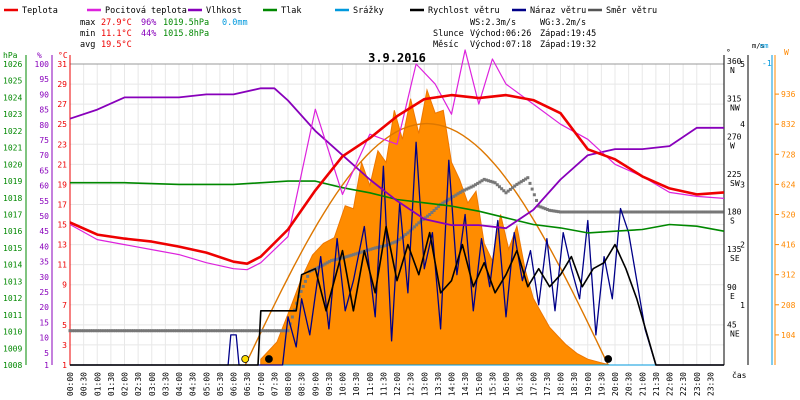 This screenshot has width=800, height=400. I want to click on x-tick-label: 13:30, so click(438, 384).